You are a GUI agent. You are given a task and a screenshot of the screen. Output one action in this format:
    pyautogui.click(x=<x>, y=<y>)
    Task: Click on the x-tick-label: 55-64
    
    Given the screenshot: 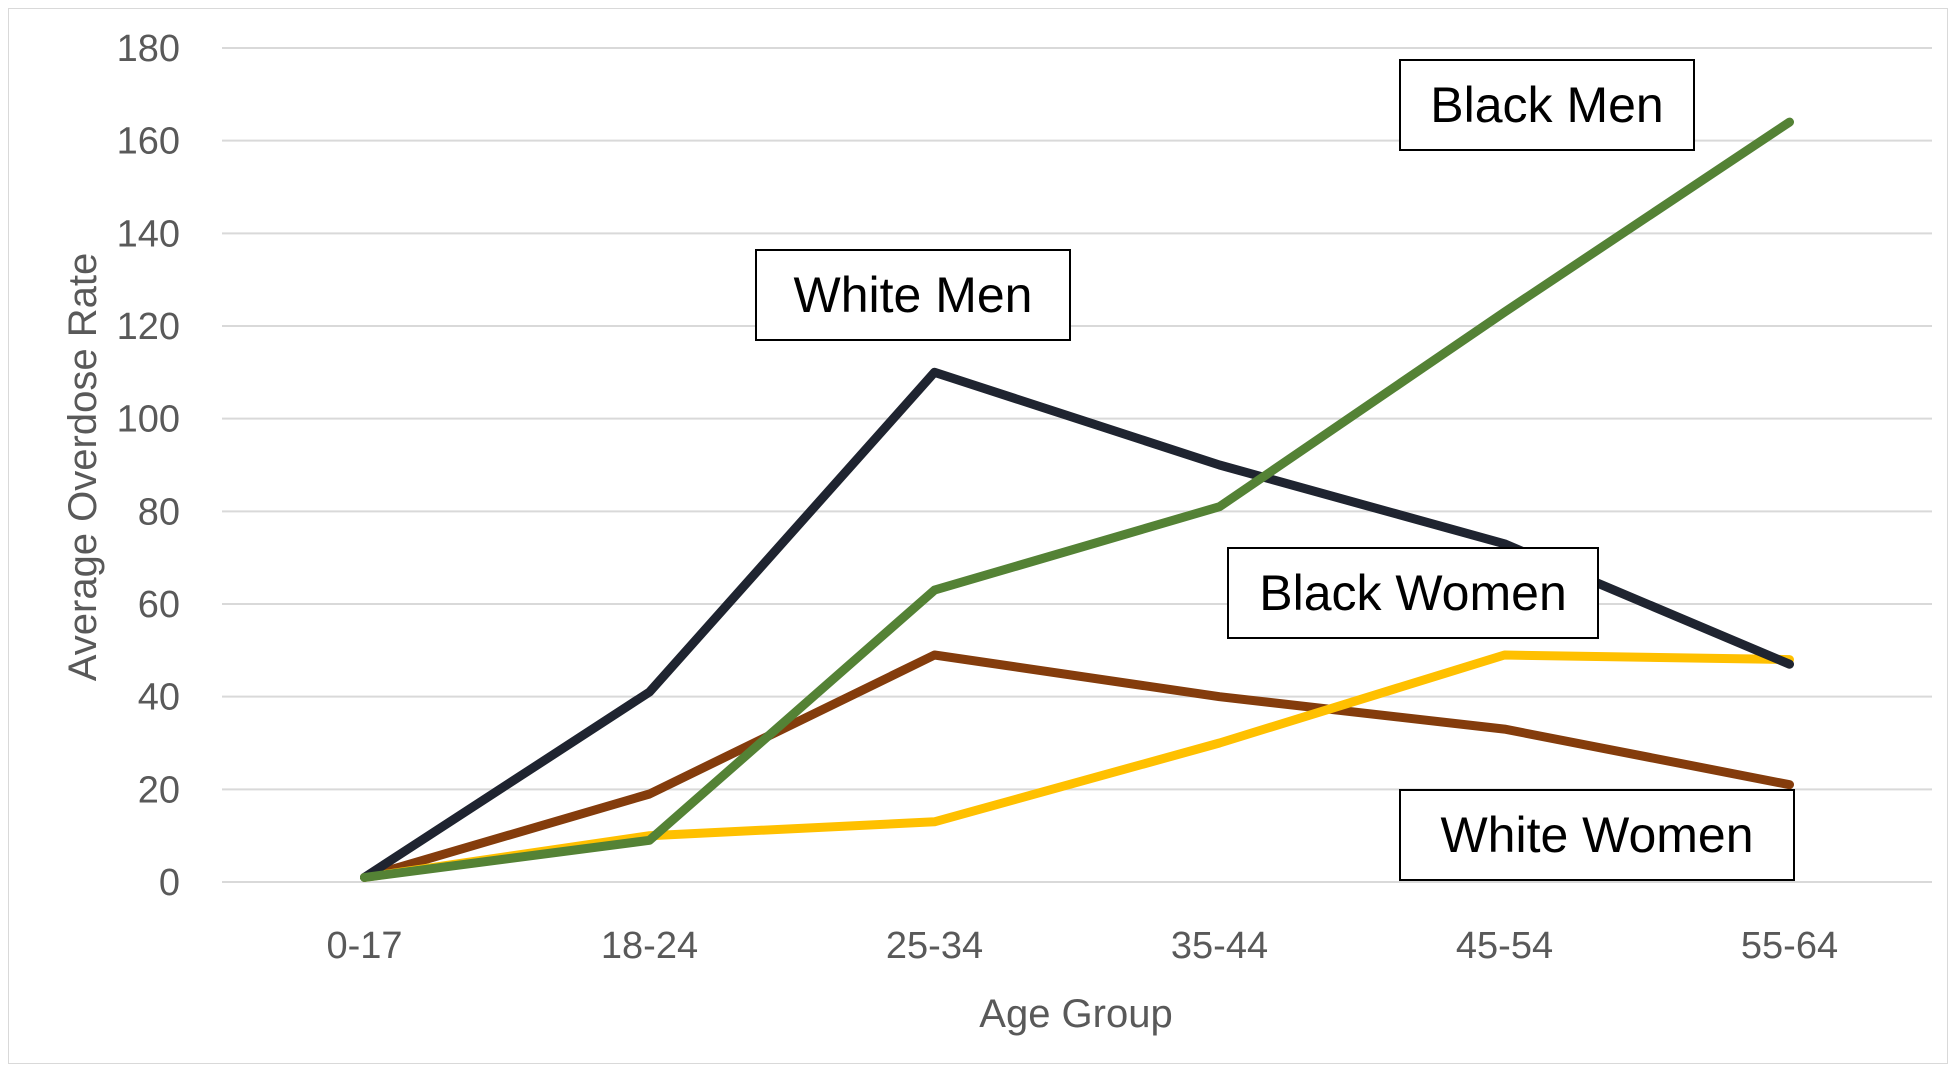 What is the action you would take?
    pyautogui.click(x=1789, y=946)
    